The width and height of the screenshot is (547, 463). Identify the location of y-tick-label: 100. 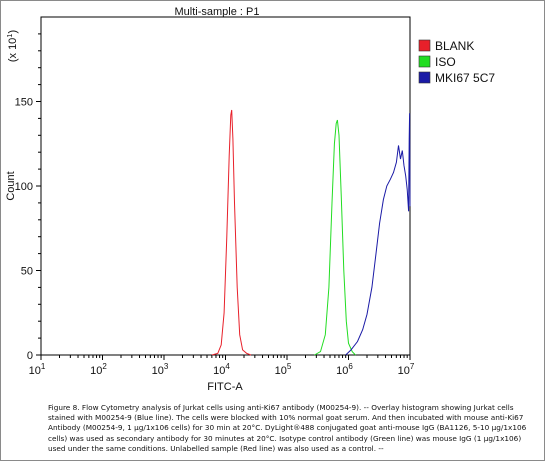
(24, 187).